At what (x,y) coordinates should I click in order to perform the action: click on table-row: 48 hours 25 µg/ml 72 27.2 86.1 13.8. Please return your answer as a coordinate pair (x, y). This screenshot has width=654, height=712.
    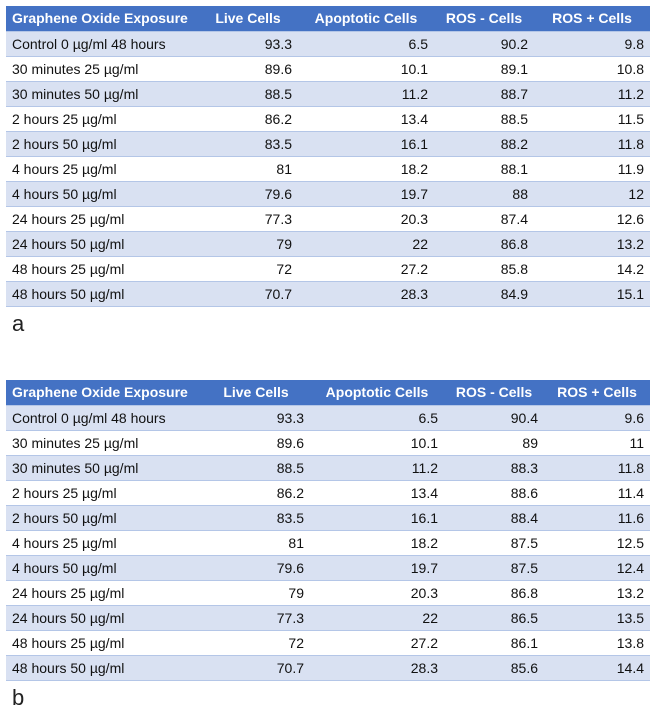
    Looking at the image, I should click on (328, 643).